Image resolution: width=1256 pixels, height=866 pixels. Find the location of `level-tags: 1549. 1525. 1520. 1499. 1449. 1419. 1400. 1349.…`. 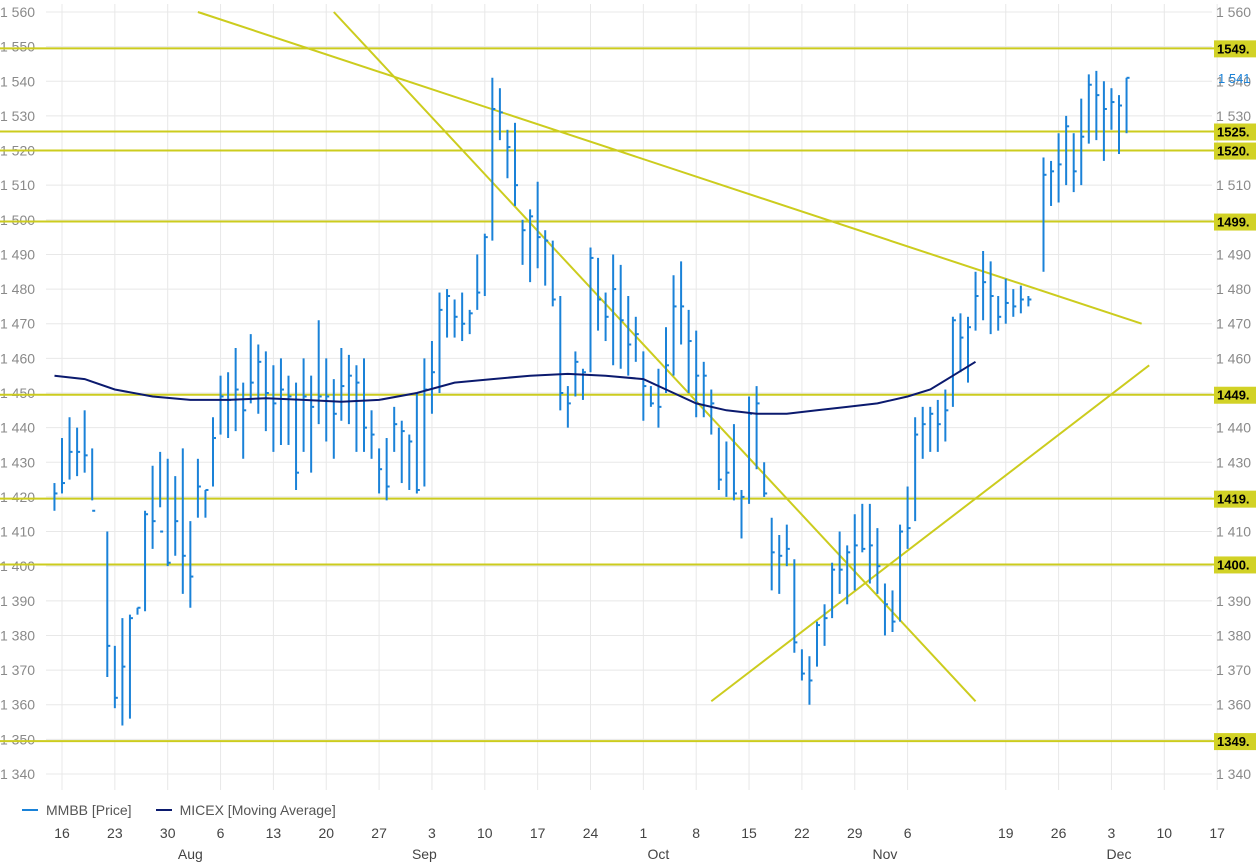

level-tags: 1549. 1525. 1520. 1499. 1449. 1419. 1400. 1349.… is located at coordinates (1235, 395).